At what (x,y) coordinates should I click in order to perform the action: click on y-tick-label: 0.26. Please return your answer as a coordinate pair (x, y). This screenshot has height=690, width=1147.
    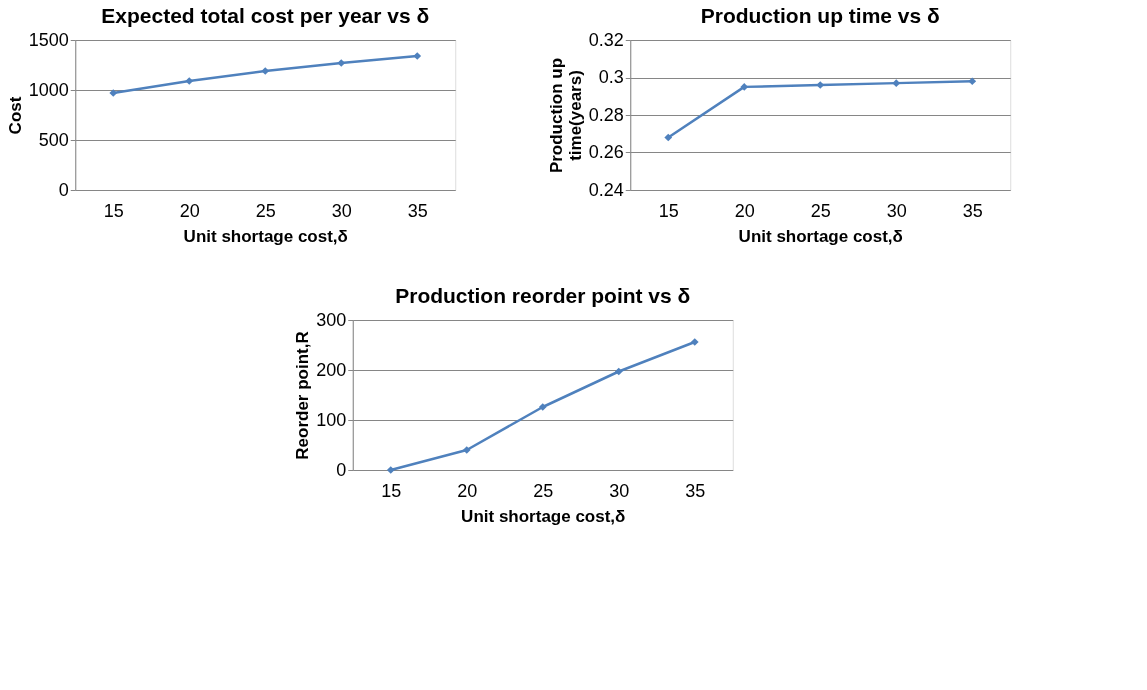
    Looking at the image, I should click on (606, 152).